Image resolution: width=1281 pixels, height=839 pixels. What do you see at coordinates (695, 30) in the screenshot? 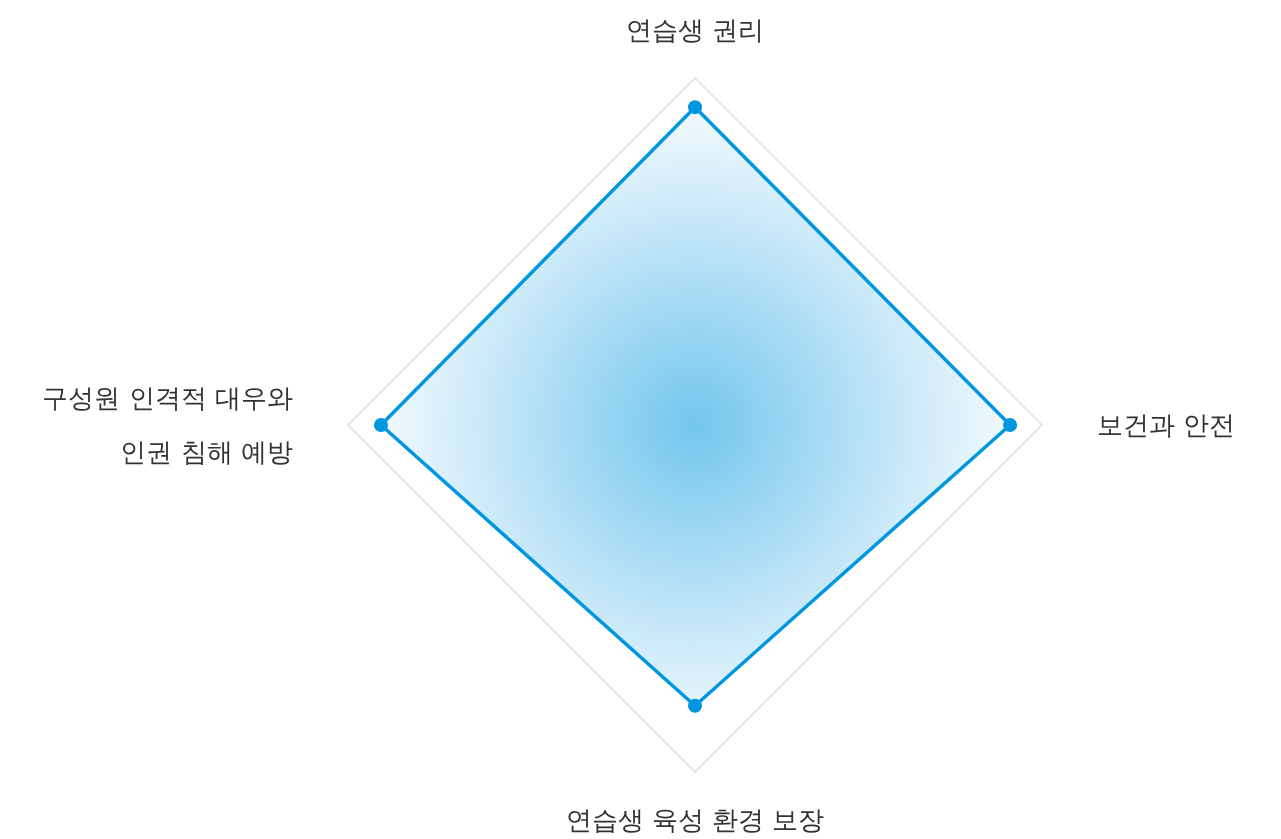
I see `spoke-label: 연습생 권리` at bounding box center [695, 30].